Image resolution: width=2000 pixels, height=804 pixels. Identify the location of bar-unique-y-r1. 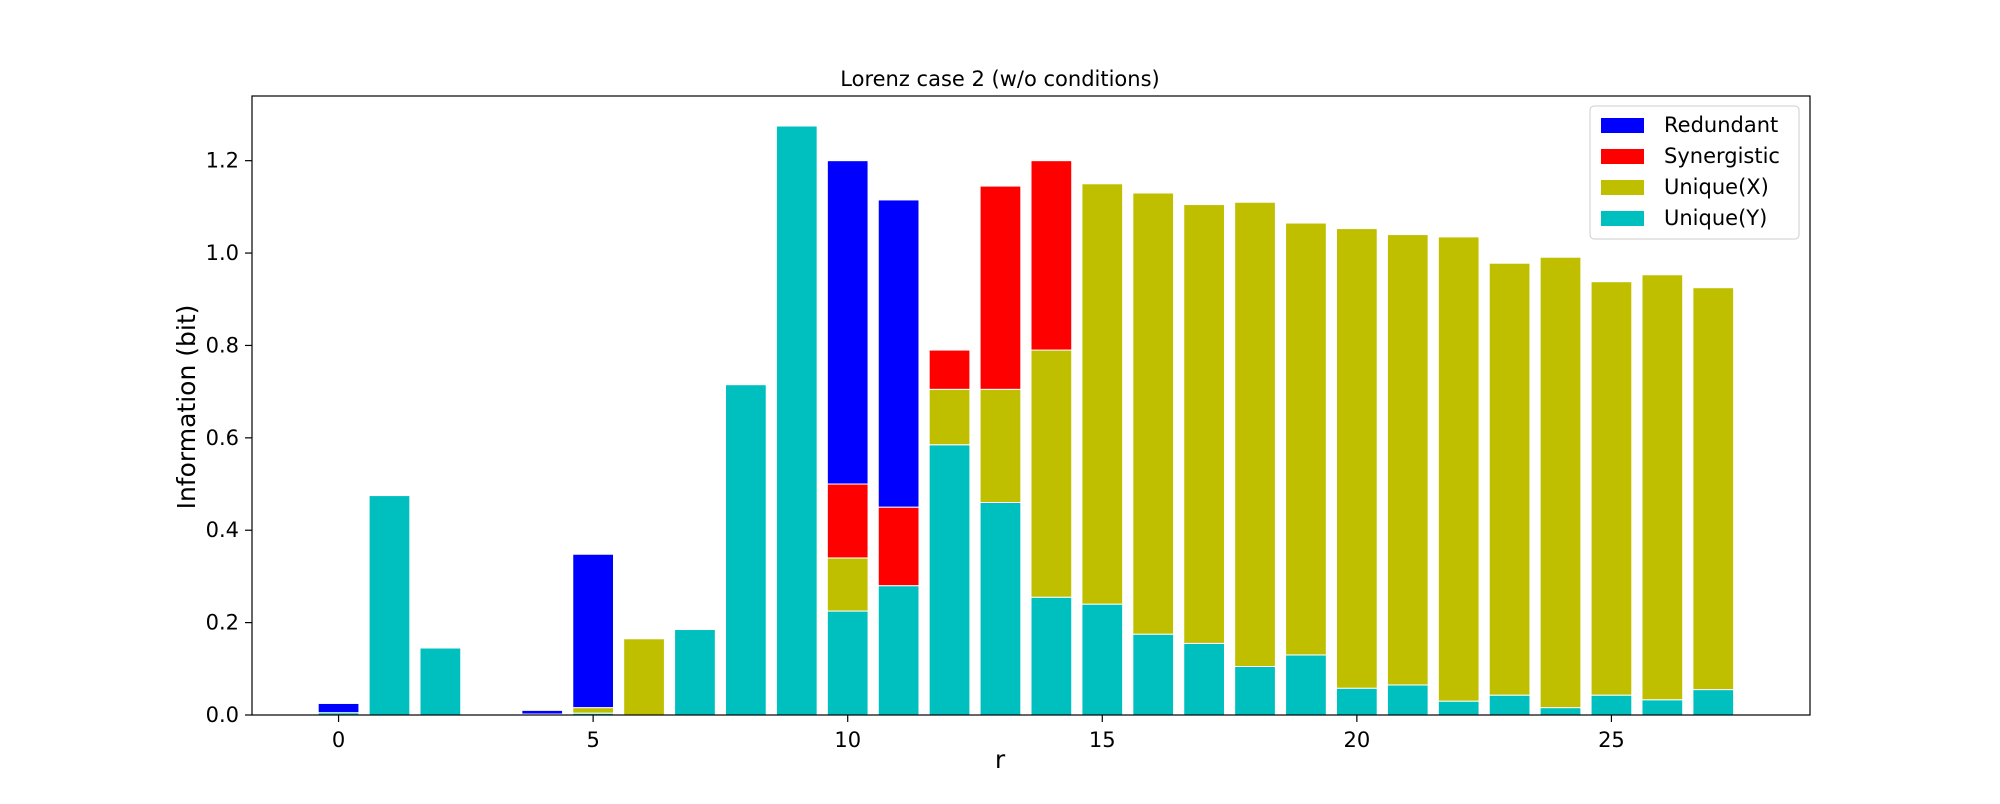
(389, 605).